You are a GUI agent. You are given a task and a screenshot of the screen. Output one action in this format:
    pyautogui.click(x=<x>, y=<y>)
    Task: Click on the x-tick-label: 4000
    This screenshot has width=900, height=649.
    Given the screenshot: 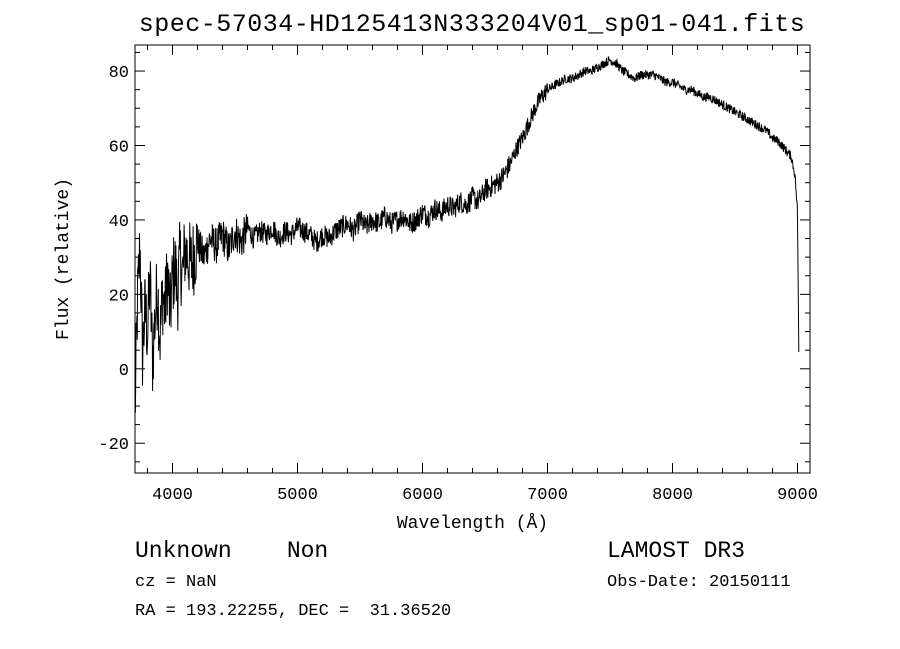 What is the action you would take?
    pyautogui.click(x=172, y=495)
    